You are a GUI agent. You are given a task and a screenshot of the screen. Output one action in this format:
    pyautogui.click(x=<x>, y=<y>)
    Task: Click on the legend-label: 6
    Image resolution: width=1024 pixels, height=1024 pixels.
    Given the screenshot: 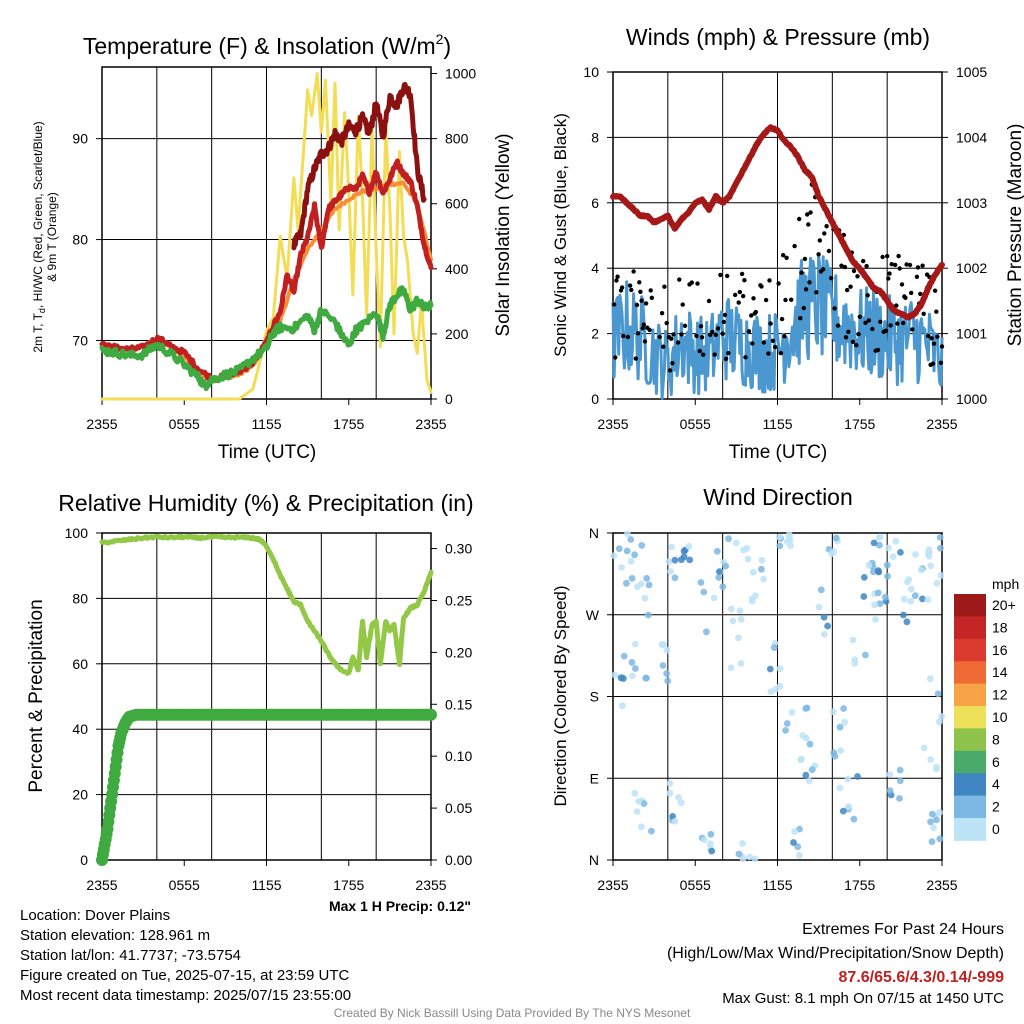 What is the action you would take?
    pyautogui.click(x=996, y=762)
    